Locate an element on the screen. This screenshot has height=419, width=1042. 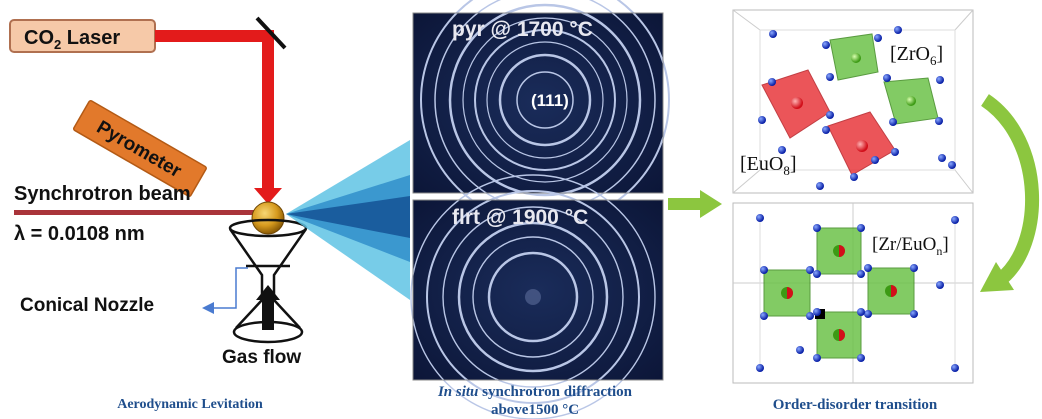
wavelength-label: λ = 0.0108 nm is located at coordinates (79, 234).